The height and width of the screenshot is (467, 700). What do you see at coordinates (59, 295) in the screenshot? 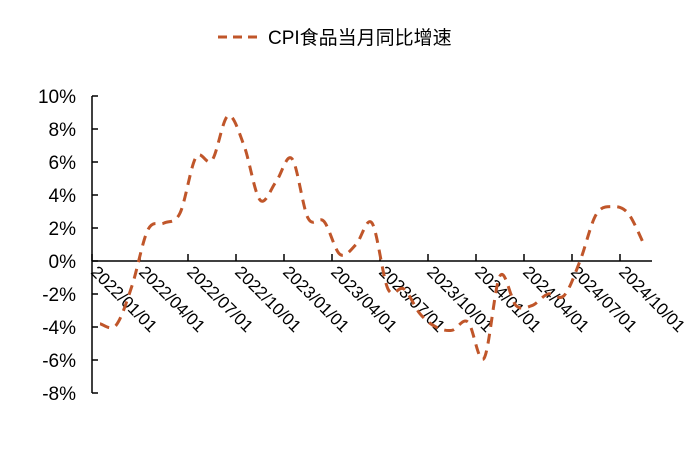
I see `y-tick-label: -2%` at bounding box center [59, 295].